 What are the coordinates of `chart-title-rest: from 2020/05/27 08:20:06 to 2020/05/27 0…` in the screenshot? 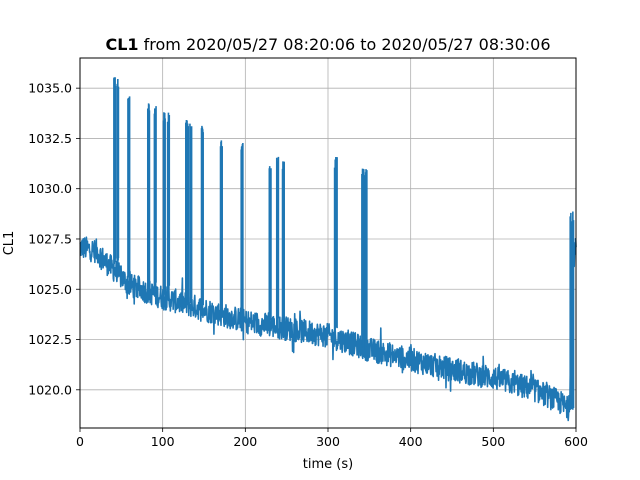 It's located at (345, 44).